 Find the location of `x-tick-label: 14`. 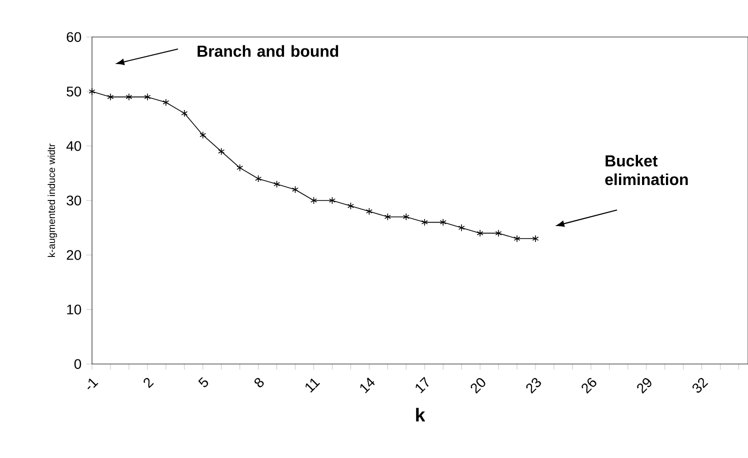

x-tick-label: 14 is located at coordinates (367, 386).